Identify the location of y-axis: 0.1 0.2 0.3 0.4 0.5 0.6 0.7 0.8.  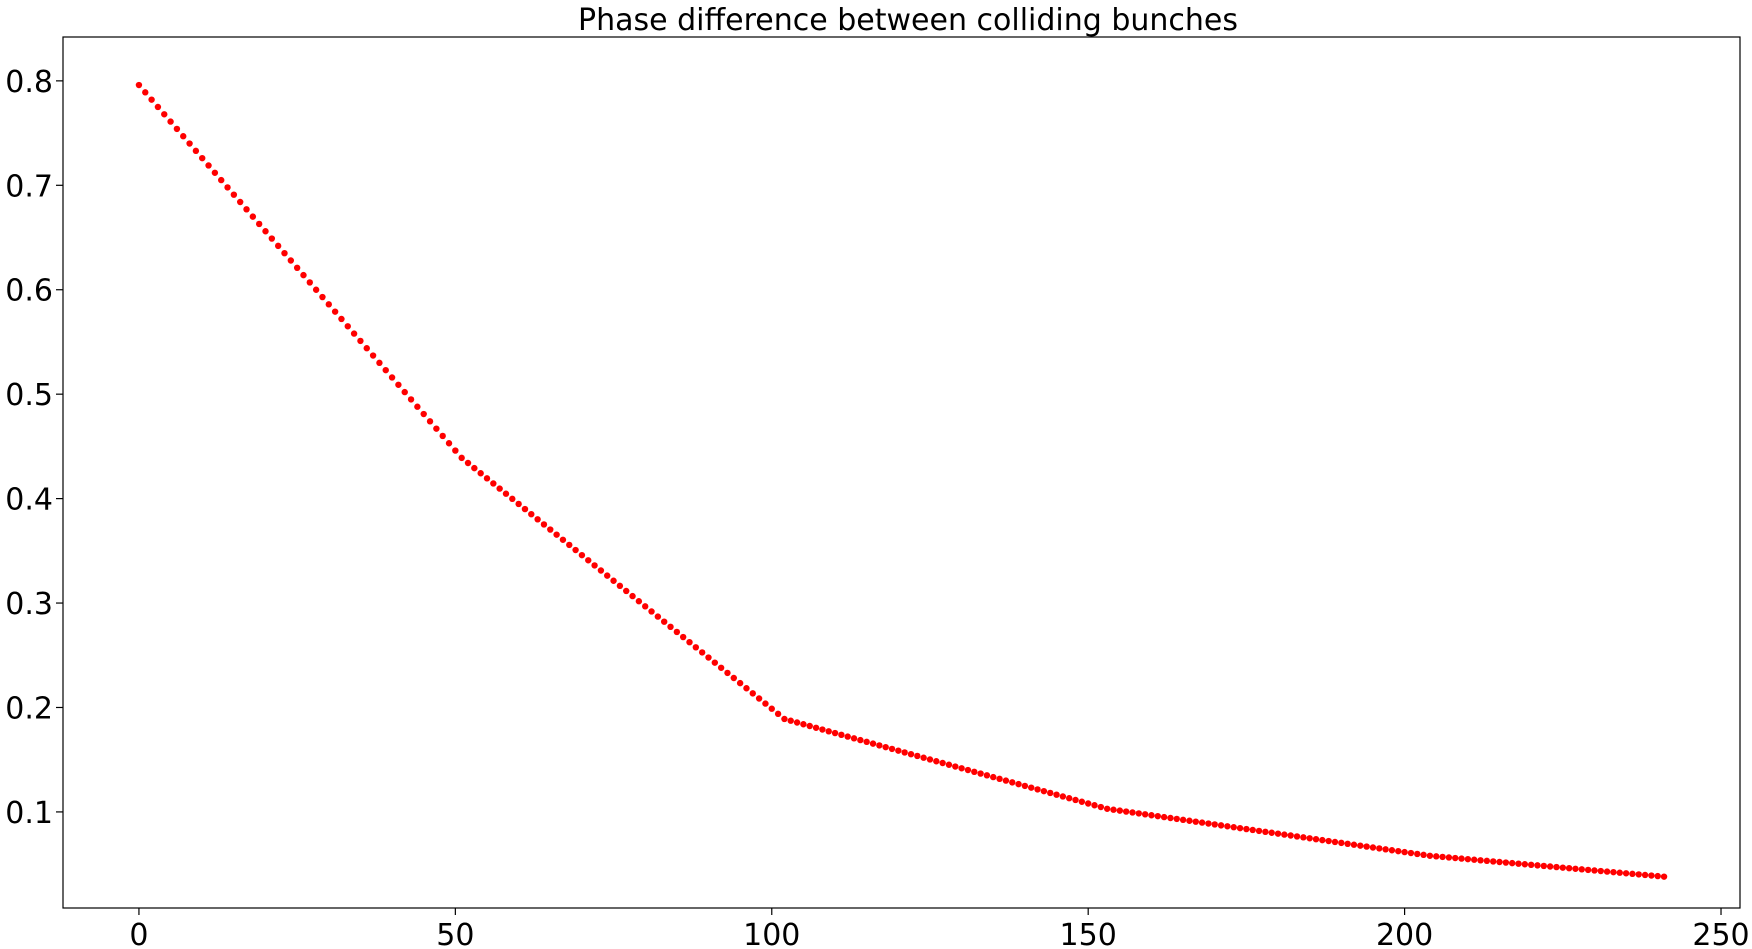
(34, 448).